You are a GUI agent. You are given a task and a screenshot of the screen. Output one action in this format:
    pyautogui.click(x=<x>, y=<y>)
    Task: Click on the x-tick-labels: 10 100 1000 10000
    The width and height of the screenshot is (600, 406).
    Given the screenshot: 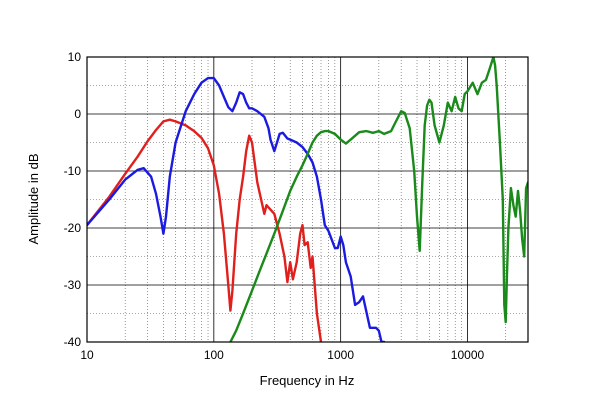 What is the action you would take?
    pyautogui.click(x=282, y=355)
    